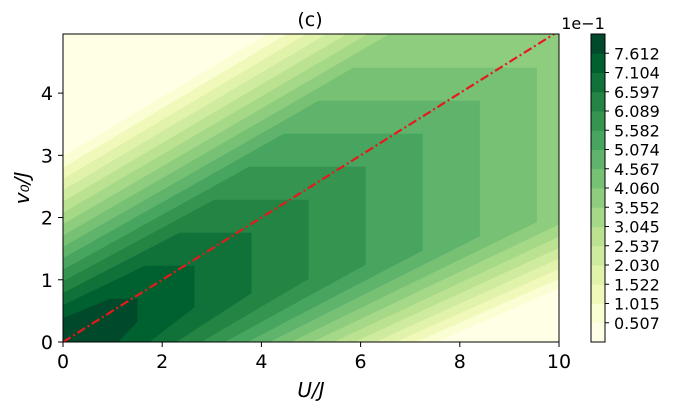  What do you see at coordinates (47, 219) in the screenshot?
I see `y-tick-label: 2` at bounding box center [47, 219].